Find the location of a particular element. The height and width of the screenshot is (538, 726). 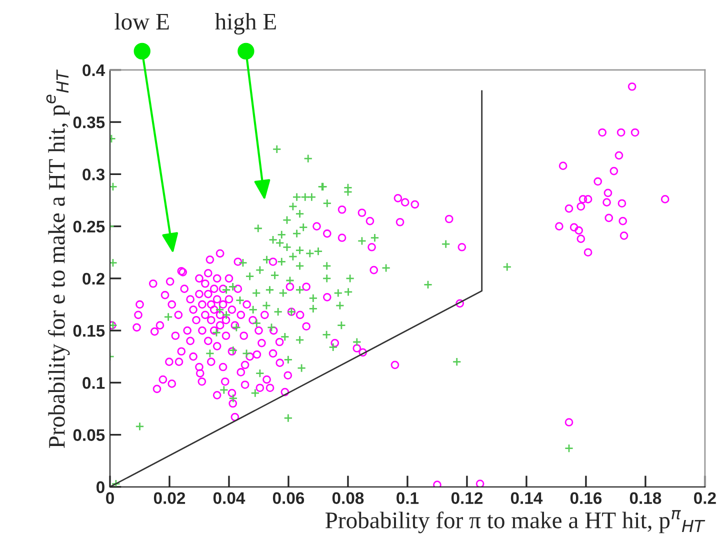

x-tick-label: 0.16 is located at coordinates (586, 498).